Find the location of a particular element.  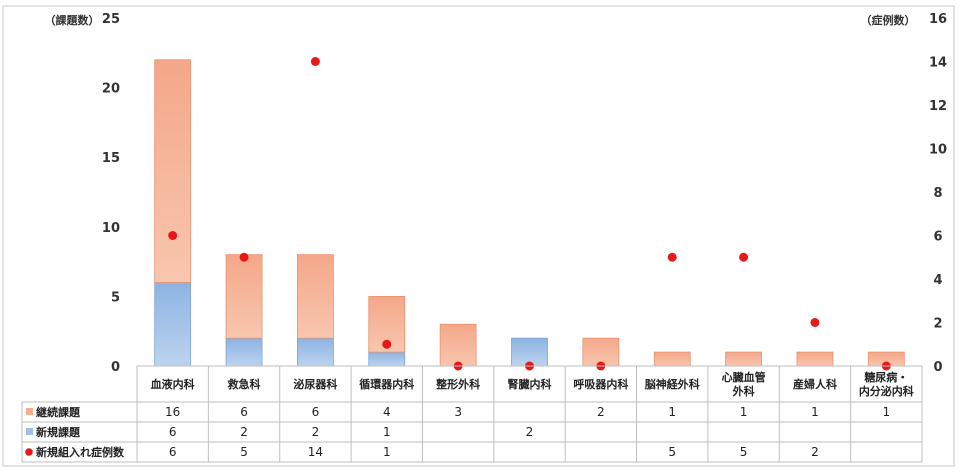

category-label: 泌尿器科 is located at coordinates (315, 384).